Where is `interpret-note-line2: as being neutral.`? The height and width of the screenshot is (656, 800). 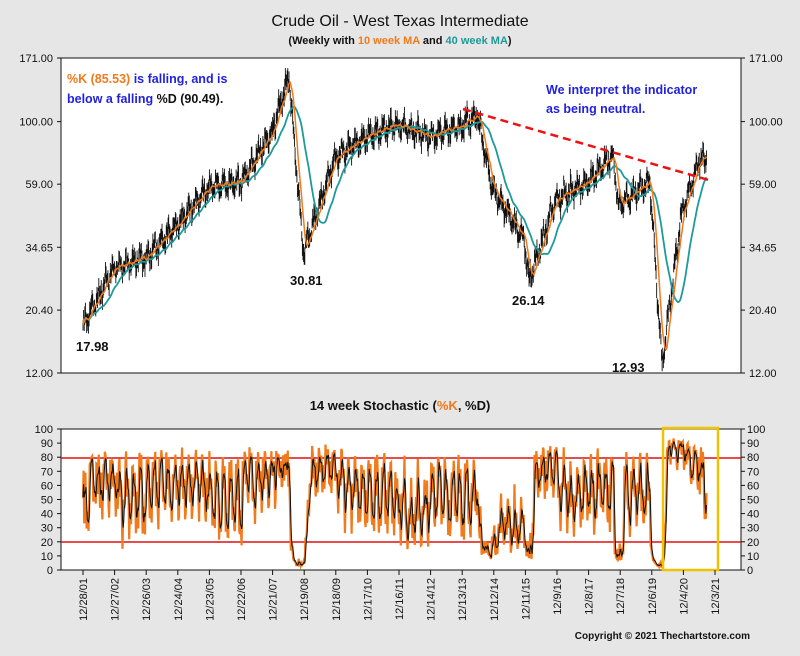
interpret-note-line2: as being neutral. is located at coordinates (595, 109).